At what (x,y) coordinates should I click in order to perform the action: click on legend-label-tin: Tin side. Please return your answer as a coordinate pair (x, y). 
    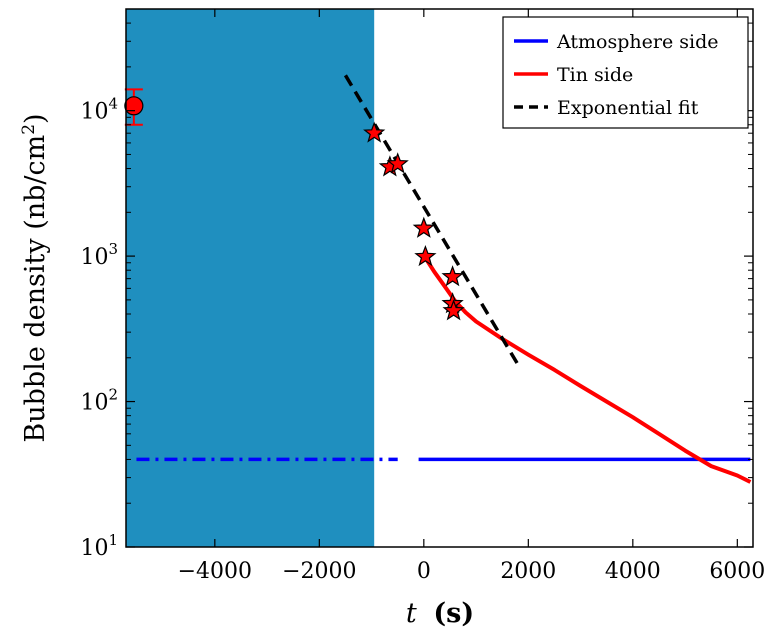
    Looking at the image, I should click on (595, 75).